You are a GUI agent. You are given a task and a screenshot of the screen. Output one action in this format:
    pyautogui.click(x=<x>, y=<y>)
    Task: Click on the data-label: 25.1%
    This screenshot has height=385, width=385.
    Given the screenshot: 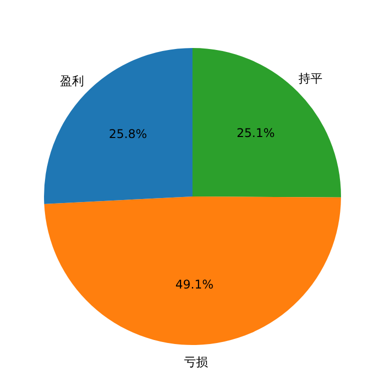 What is the action you would take?
    pyautogui.click(x=255, y=133)
    